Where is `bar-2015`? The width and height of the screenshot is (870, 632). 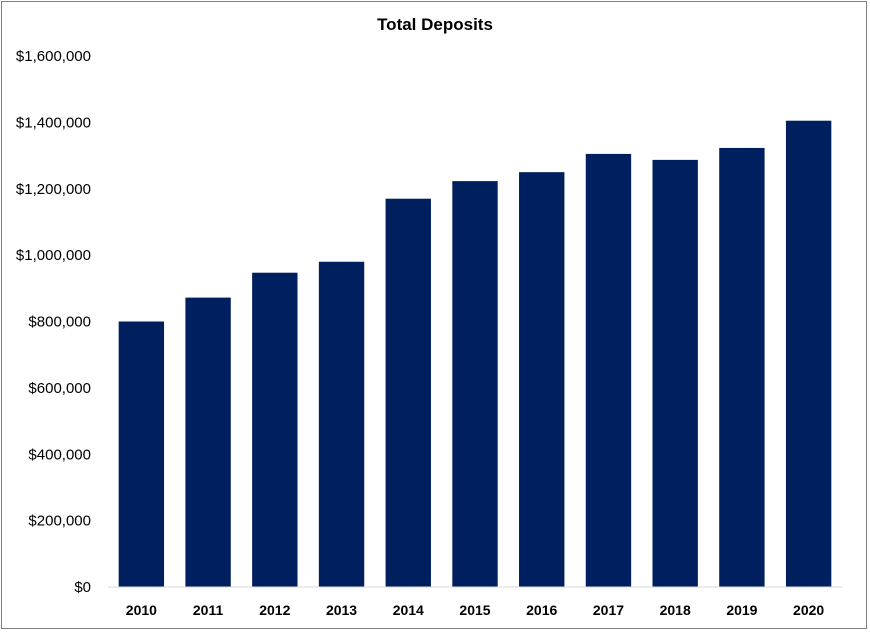
bar-2015 is located at coordinates (475, 384).